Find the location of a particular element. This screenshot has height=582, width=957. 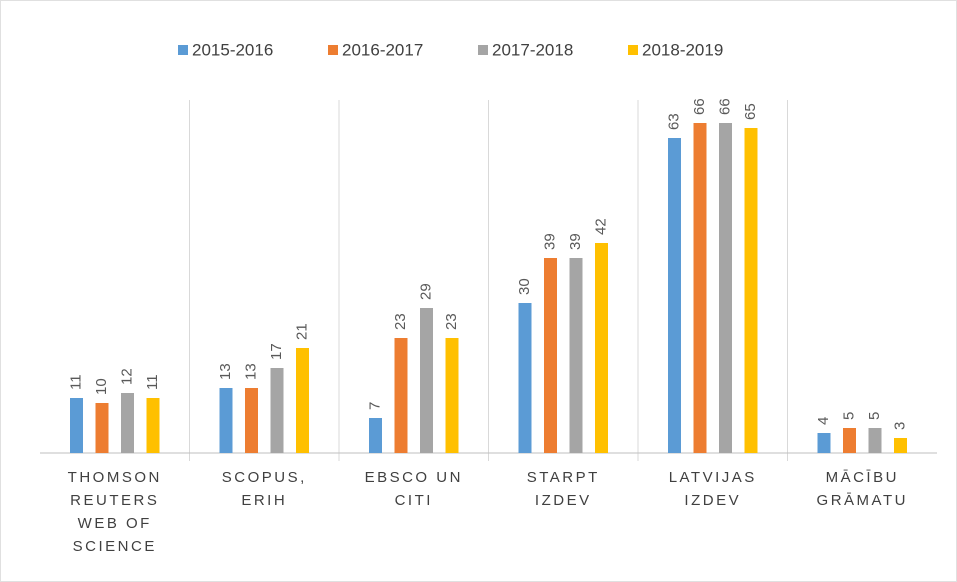

x-tick-label: THOMSON REUTERS WEB OF SCIENCE is located at coordinates (114, 512).